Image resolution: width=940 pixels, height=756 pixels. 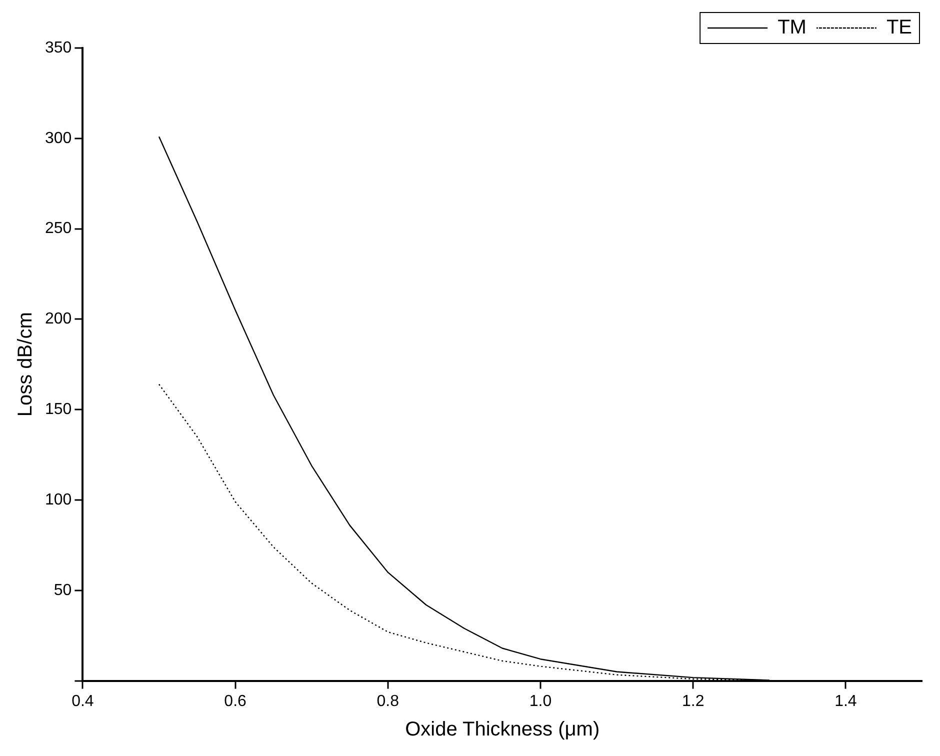 What do you see at coordinates (899, 27) in the screenshot?
I see `legend-label: TE` at bounding box center [899, 27].